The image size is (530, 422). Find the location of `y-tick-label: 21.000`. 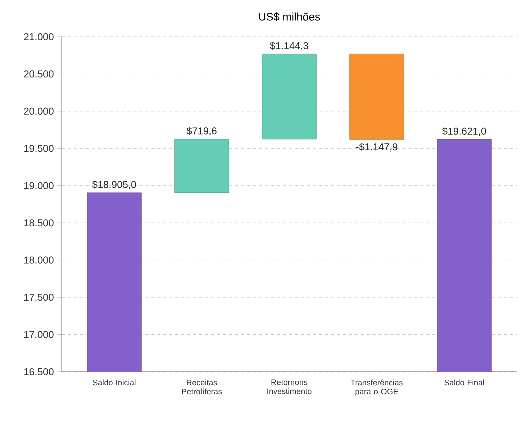

y-tick-label: 21.000 is located at coordinates (39, 37).